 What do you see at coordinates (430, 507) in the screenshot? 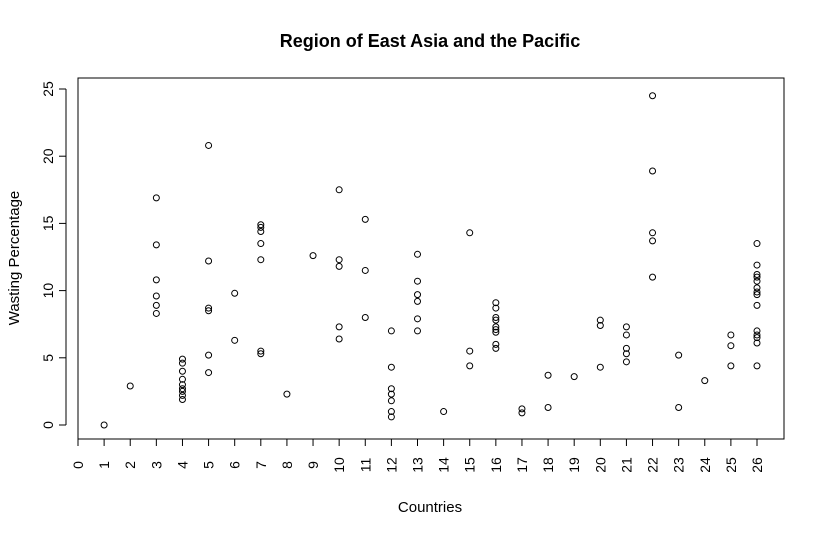
I see `x-axis-title: Countries` at bounding box center [430, 507].